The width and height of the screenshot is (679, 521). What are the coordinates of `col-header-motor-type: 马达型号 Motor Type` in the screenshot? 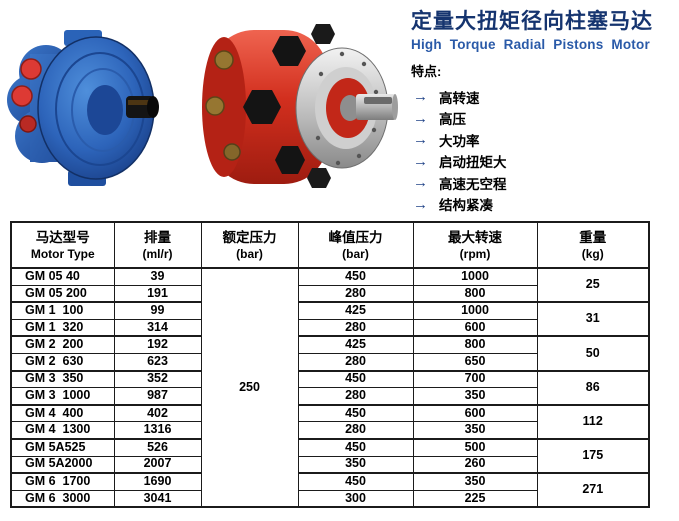 It's located at (62, 245).